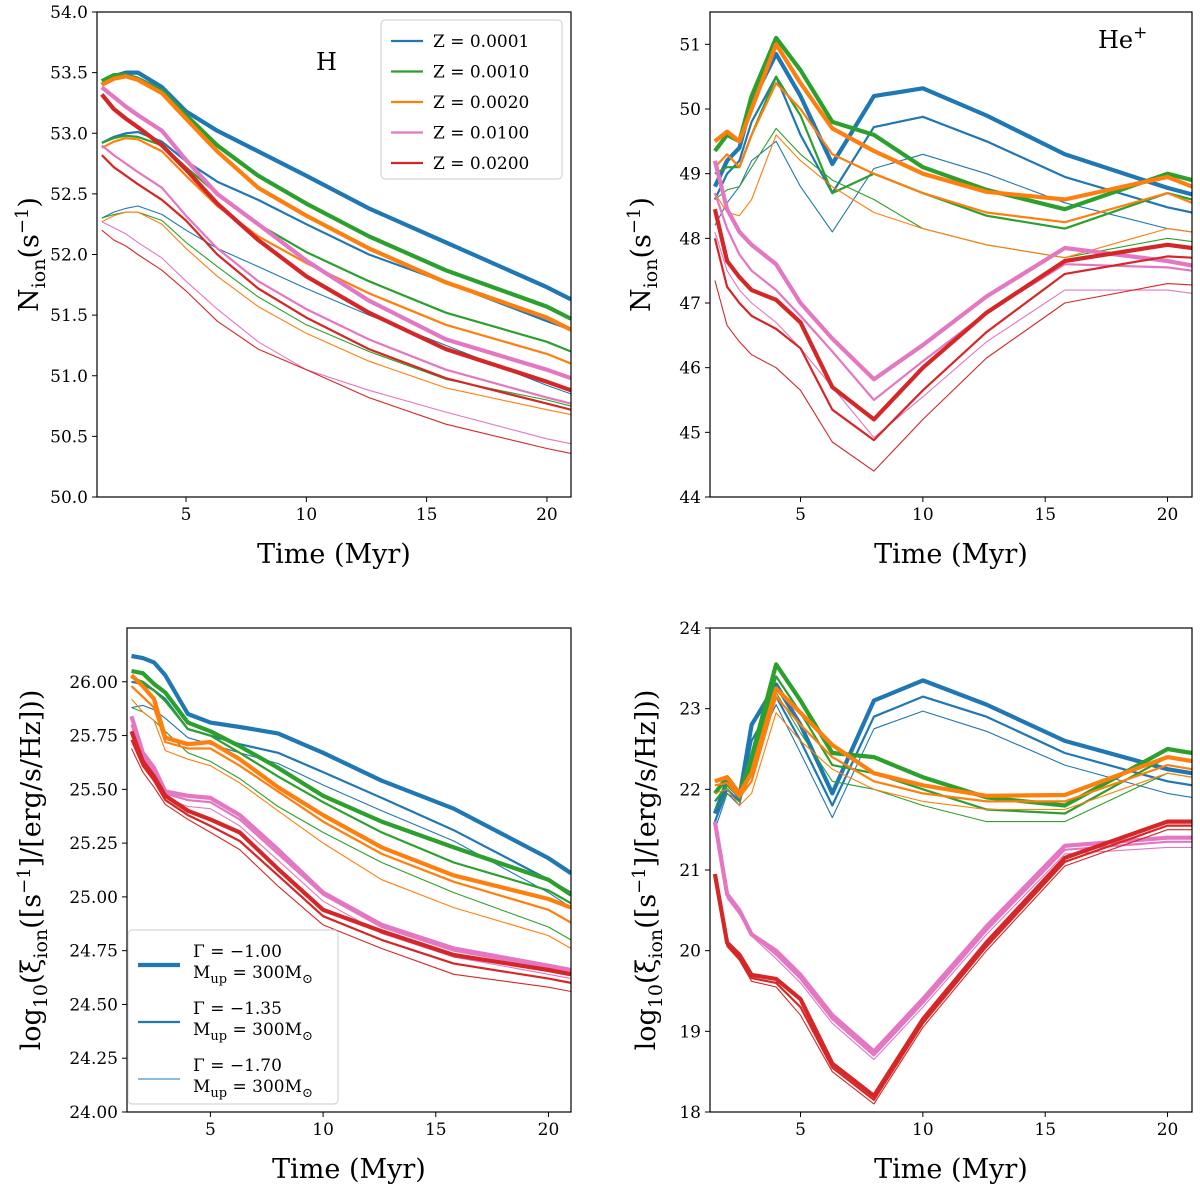  Describe the element at coordinates (1122, 38) in the screenshot. I see `panel-annotation: He+` at that location.